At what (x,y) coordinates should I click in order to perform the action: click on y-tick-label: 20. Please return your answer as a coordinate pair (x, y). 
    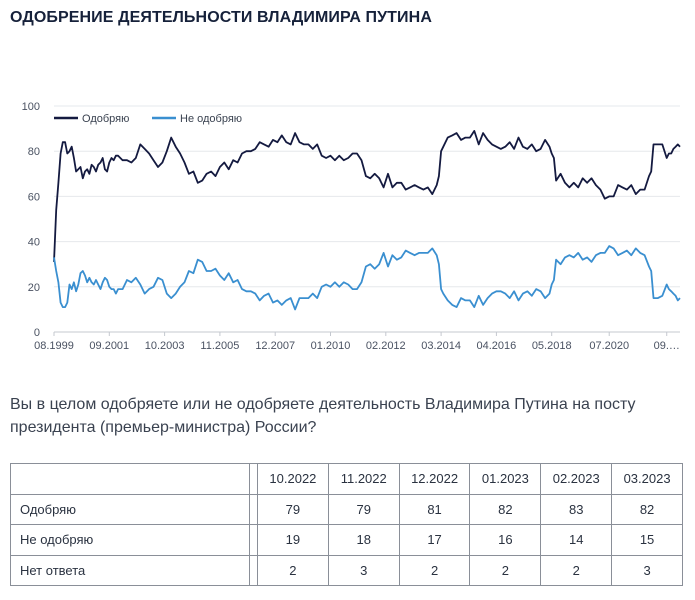
    Looking at the image, I should click on (34, 288).